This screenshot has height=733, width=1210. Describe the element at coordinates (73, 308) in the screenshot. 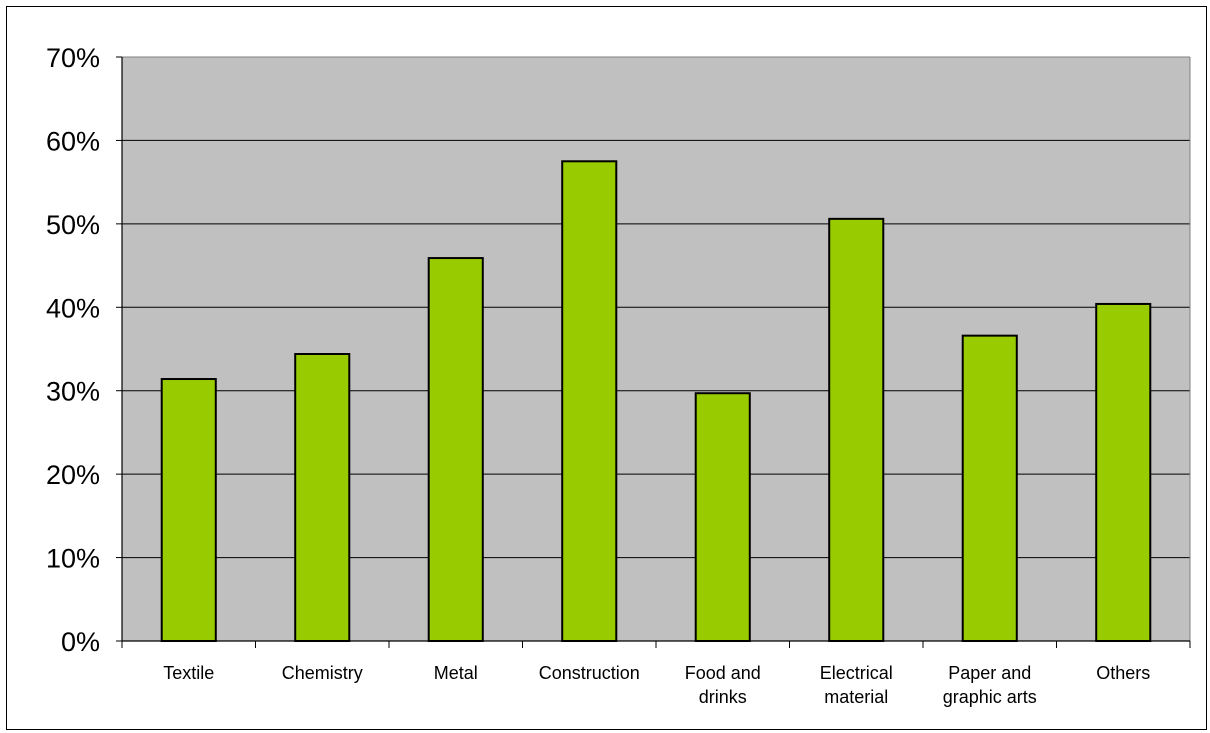

I see `y-tick-label: 40%` at that location.